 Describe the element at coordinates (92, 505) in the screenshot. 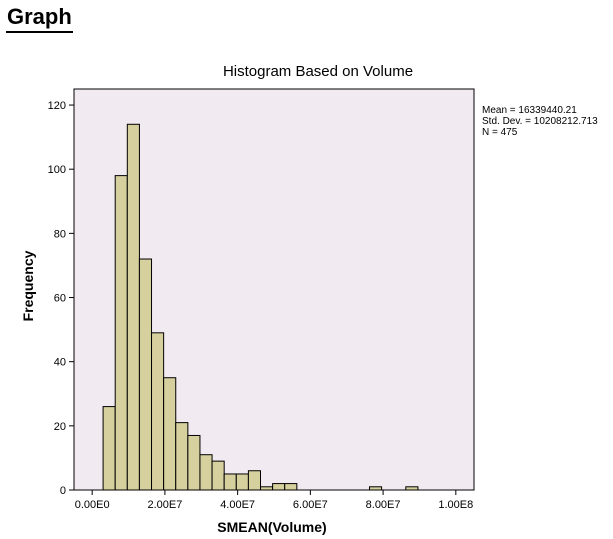

I see `x-tick-label: 0.00E0` at that location.